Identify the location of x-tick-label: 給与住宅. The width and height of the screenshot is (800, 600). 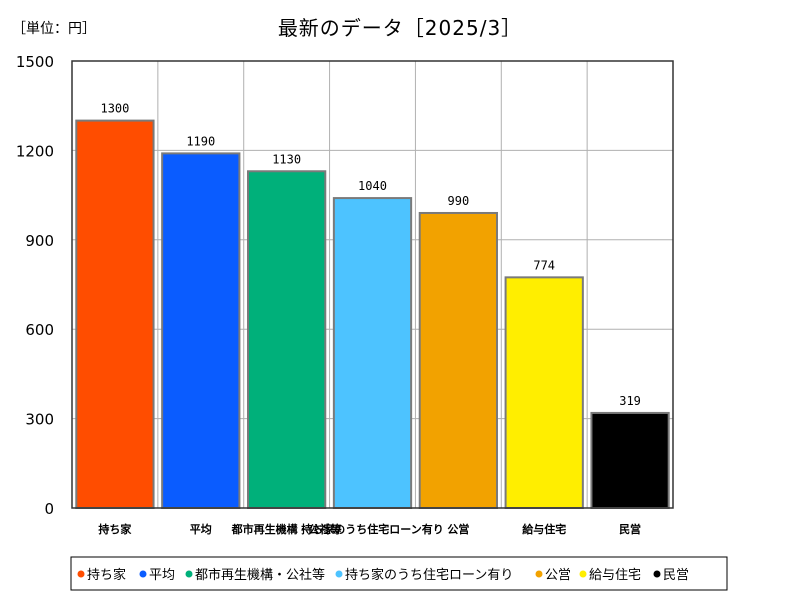
(544, 529).